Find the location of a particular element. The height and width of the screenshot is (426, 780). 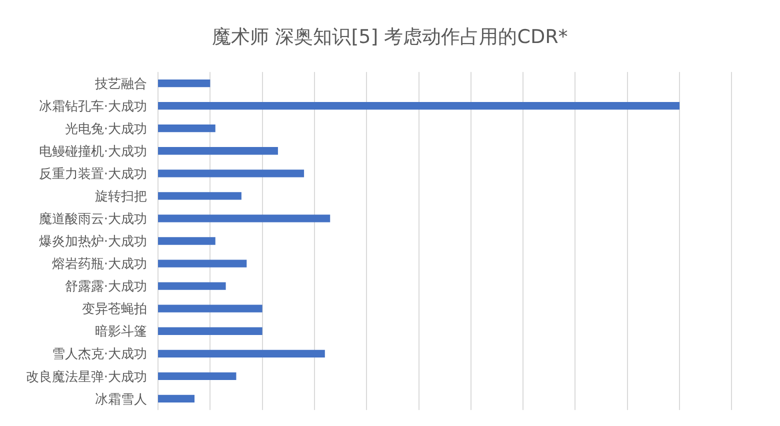

y-tick-label: 旋转扫把 is located at coordinates (121, 196).